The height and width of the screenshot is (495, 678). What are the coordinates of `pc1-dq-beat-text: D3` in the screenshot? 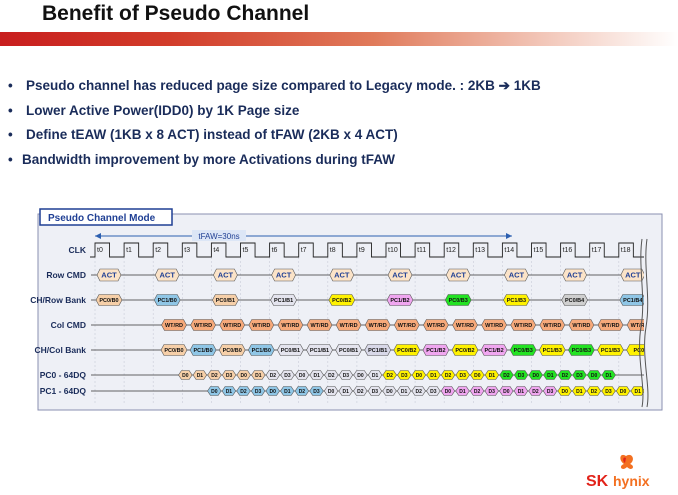 It's located at (316, 392).